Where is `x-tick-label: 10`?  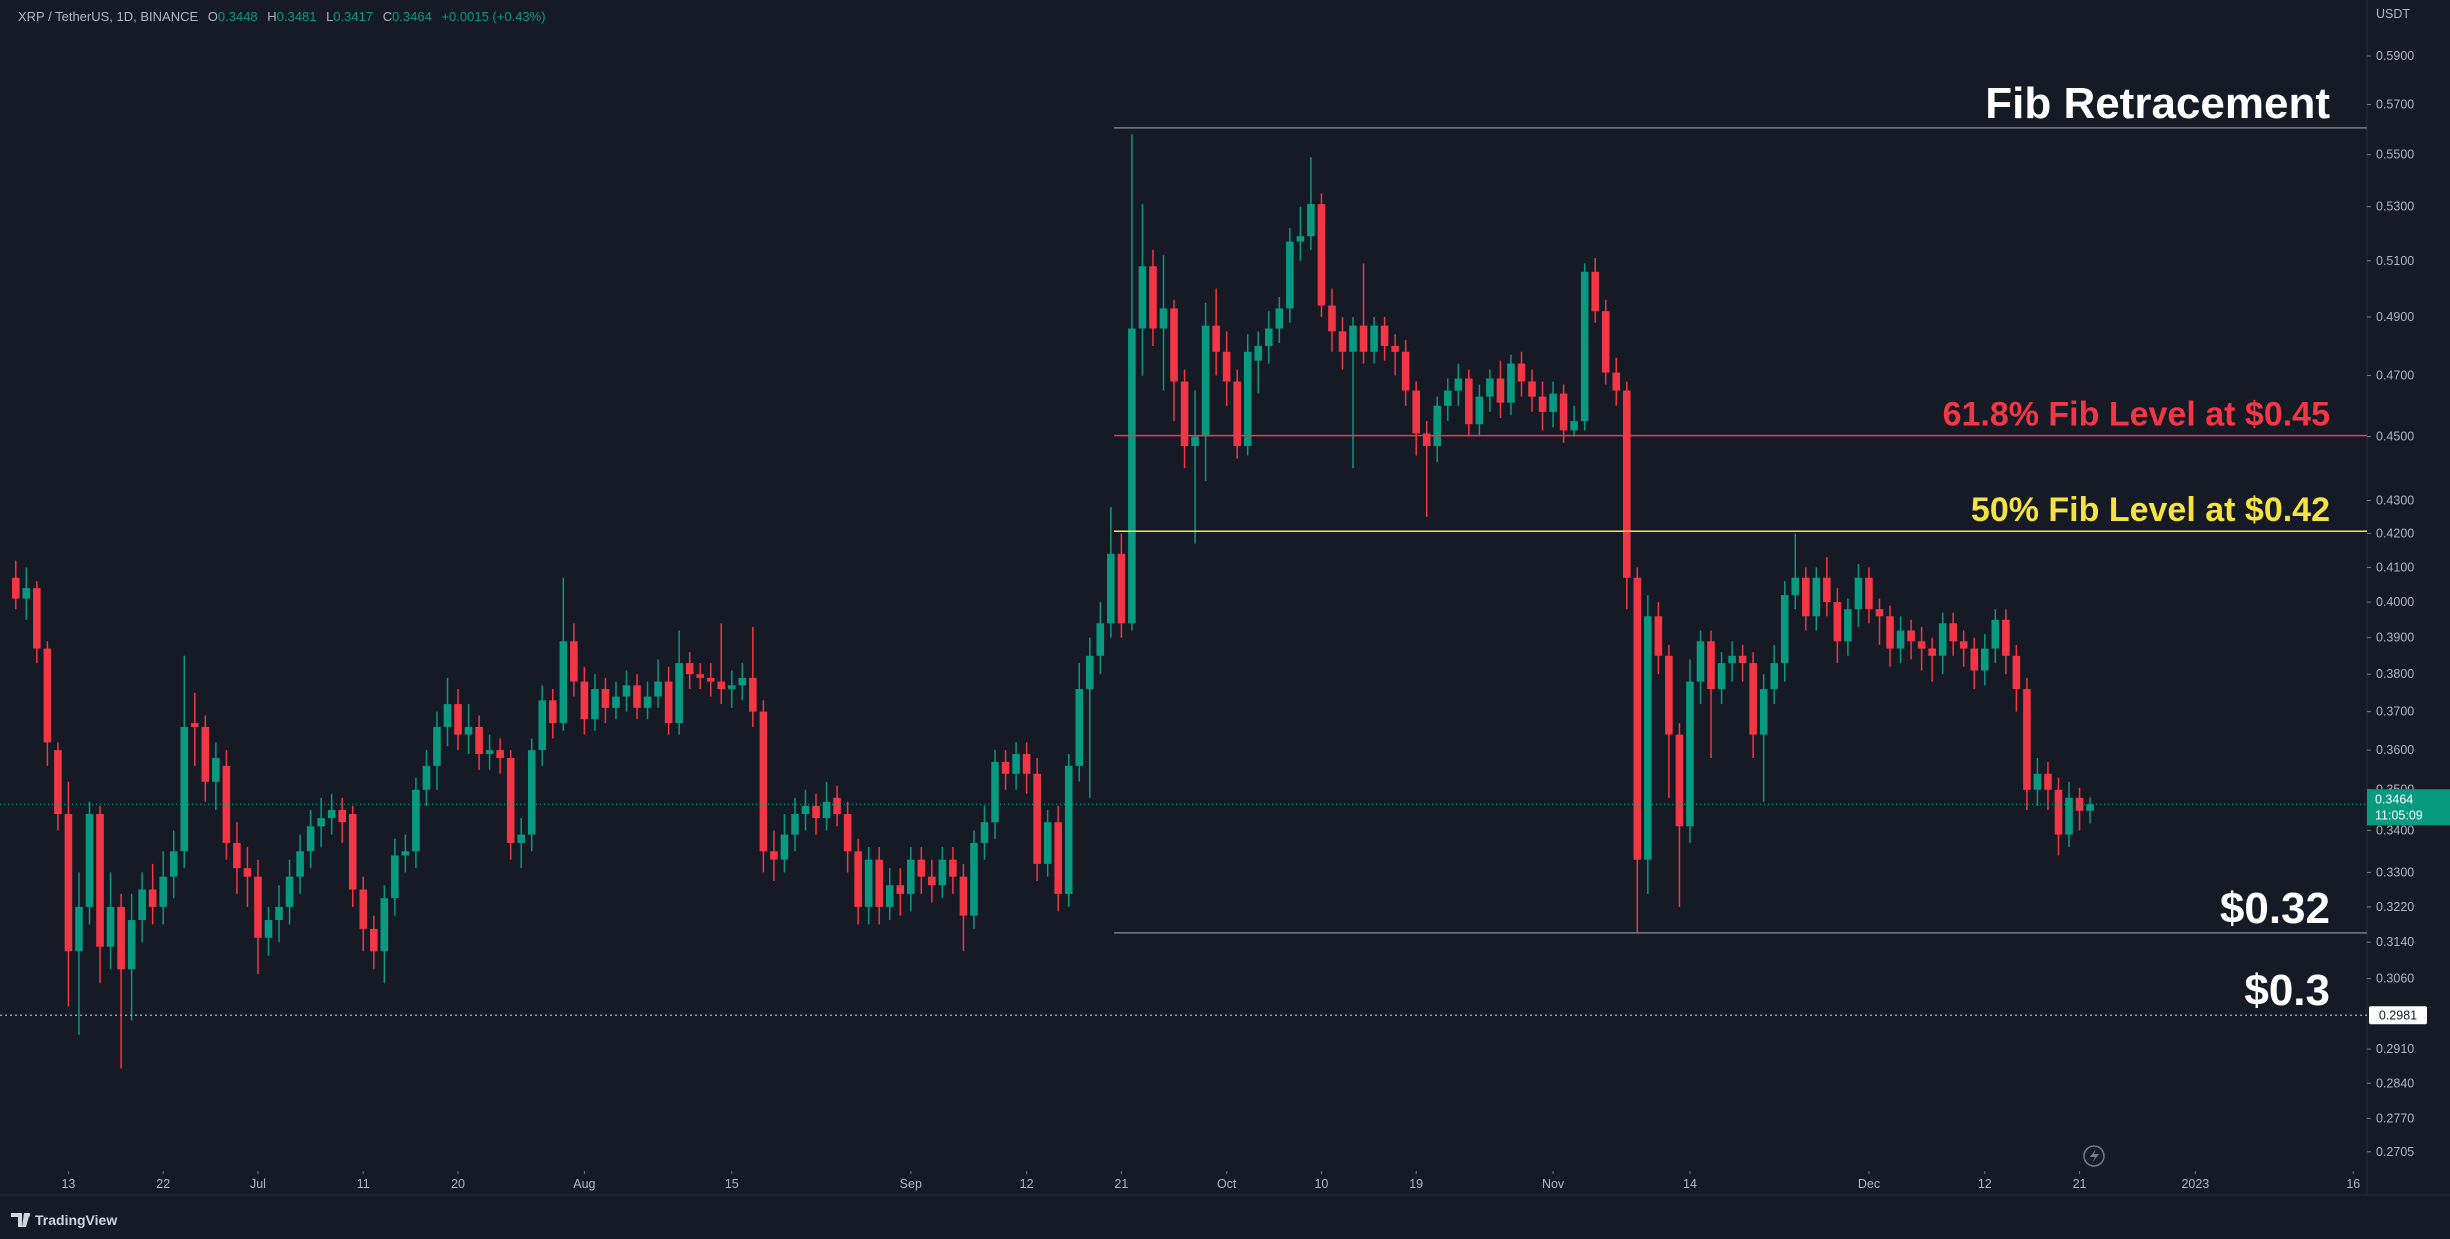 x-tick-label: 10 is located at coordinates (1321, 1184).